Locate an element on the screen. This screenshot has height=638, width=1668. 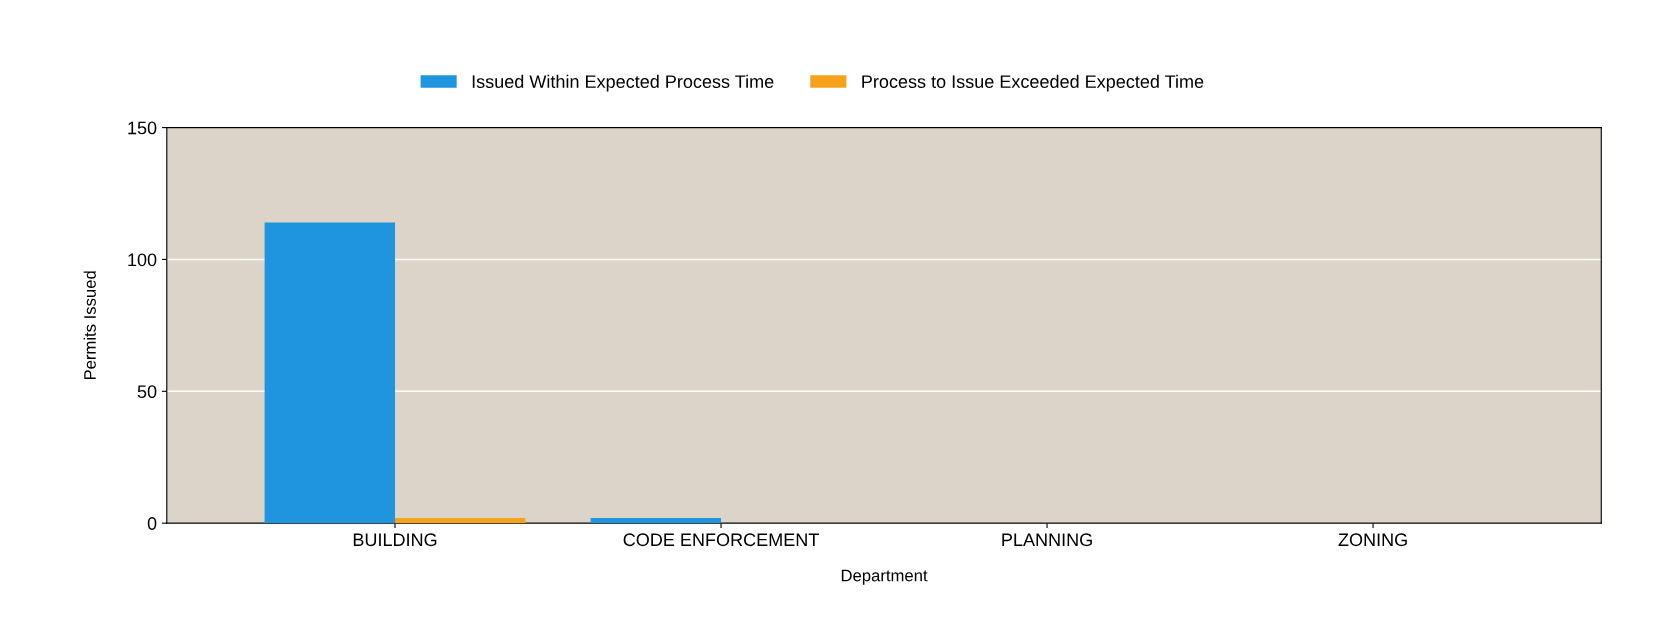
legend-label: Issued Within Expected Process Time is located at coordinates (623, 83).